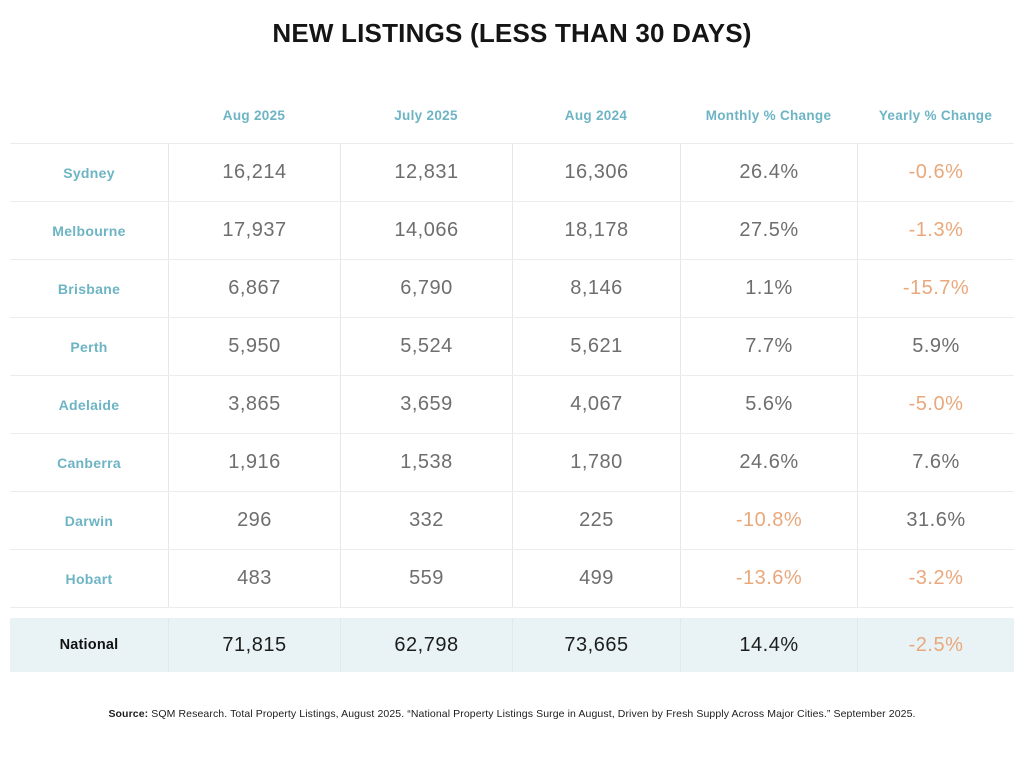 The height and width of the screenshot is (759, 1024). I want to click on source-label: Source:, so click(128, 714).